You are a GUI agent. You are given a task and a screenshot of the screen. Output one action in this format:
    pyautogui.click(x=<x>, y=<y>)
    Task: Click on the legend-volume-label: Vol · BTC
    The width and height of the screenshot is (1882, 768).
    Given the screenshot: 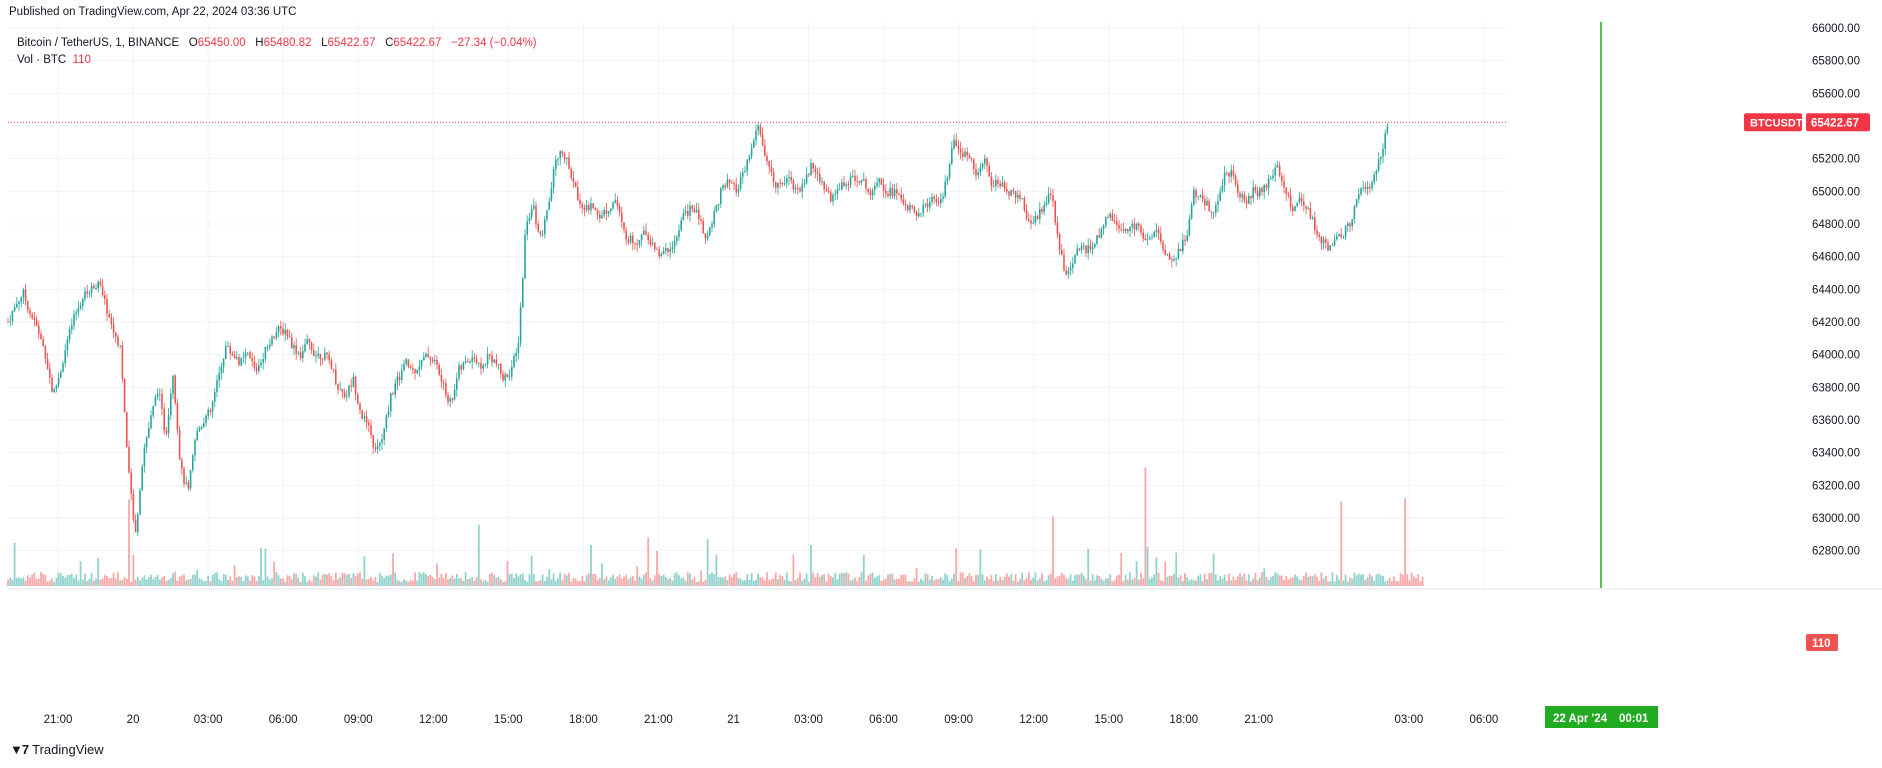 What is the action you would take?
    pyautogui.click(x=42, y=60)
    